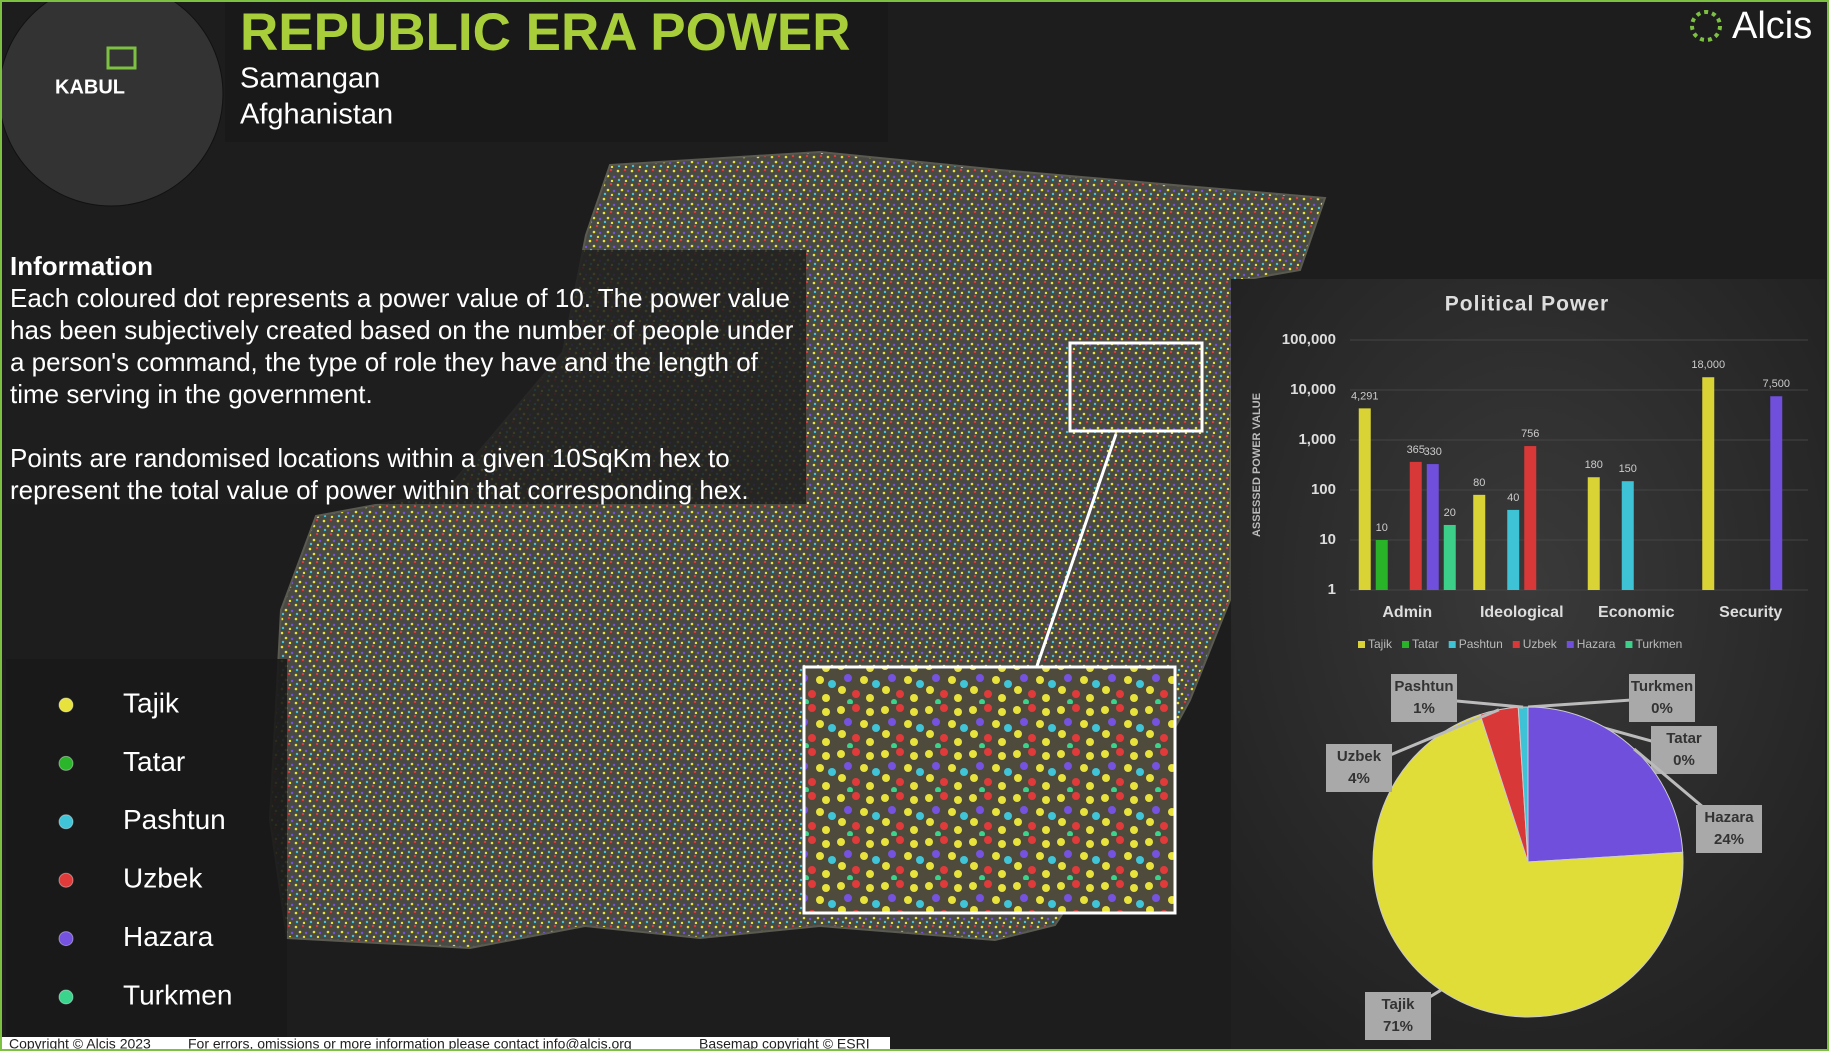 This screenshot has height=1051, width=1829. What do you see at coordinates (1706, 26) in the screenshot?
I see `logo-mark` at bounding box center [1706, 26].